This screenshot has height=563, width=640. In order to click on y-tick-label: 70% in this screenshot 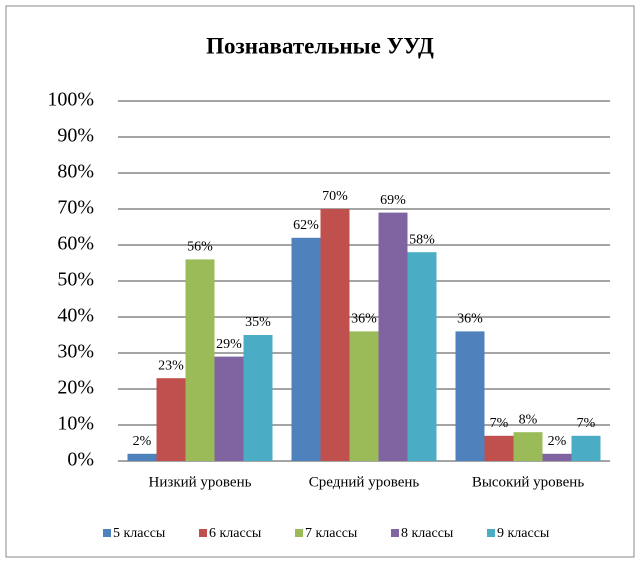, I will do `click(75, 208)`.